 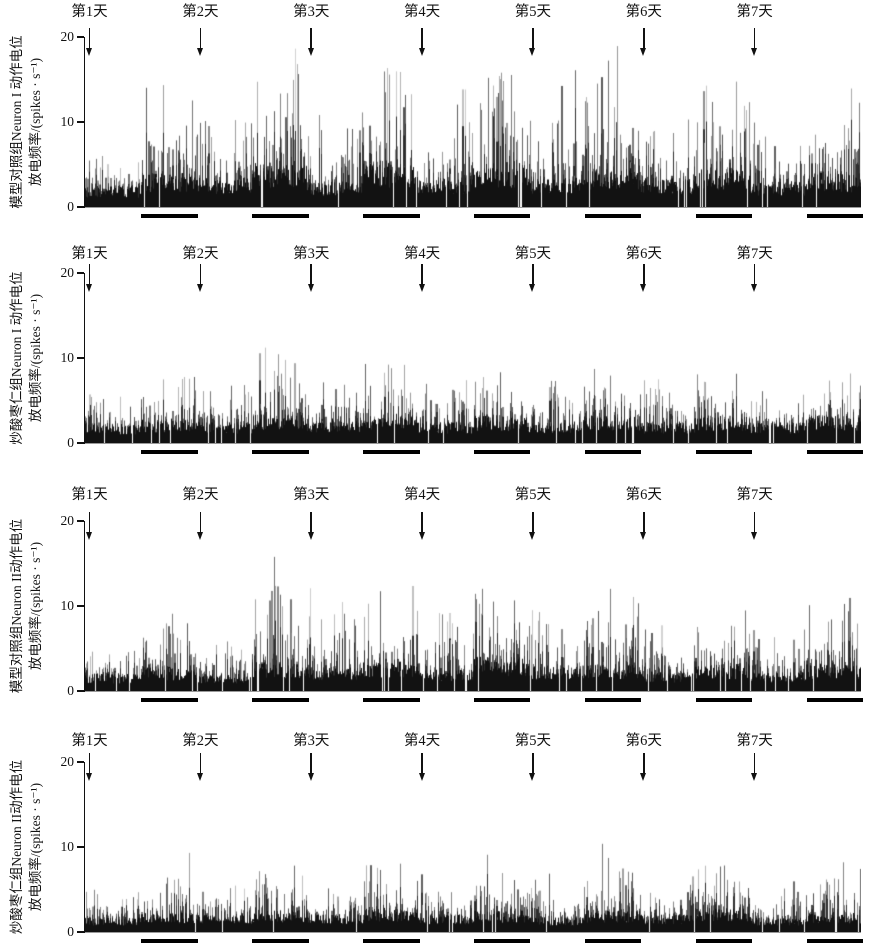 What do you see at coordinates (26, 121) in the screenshot?
I see `y-axis-label: 模型对照组Neuron I 动作电位 放电频率/(spikes · s⁻¹)` at bounding box center [26, 121].